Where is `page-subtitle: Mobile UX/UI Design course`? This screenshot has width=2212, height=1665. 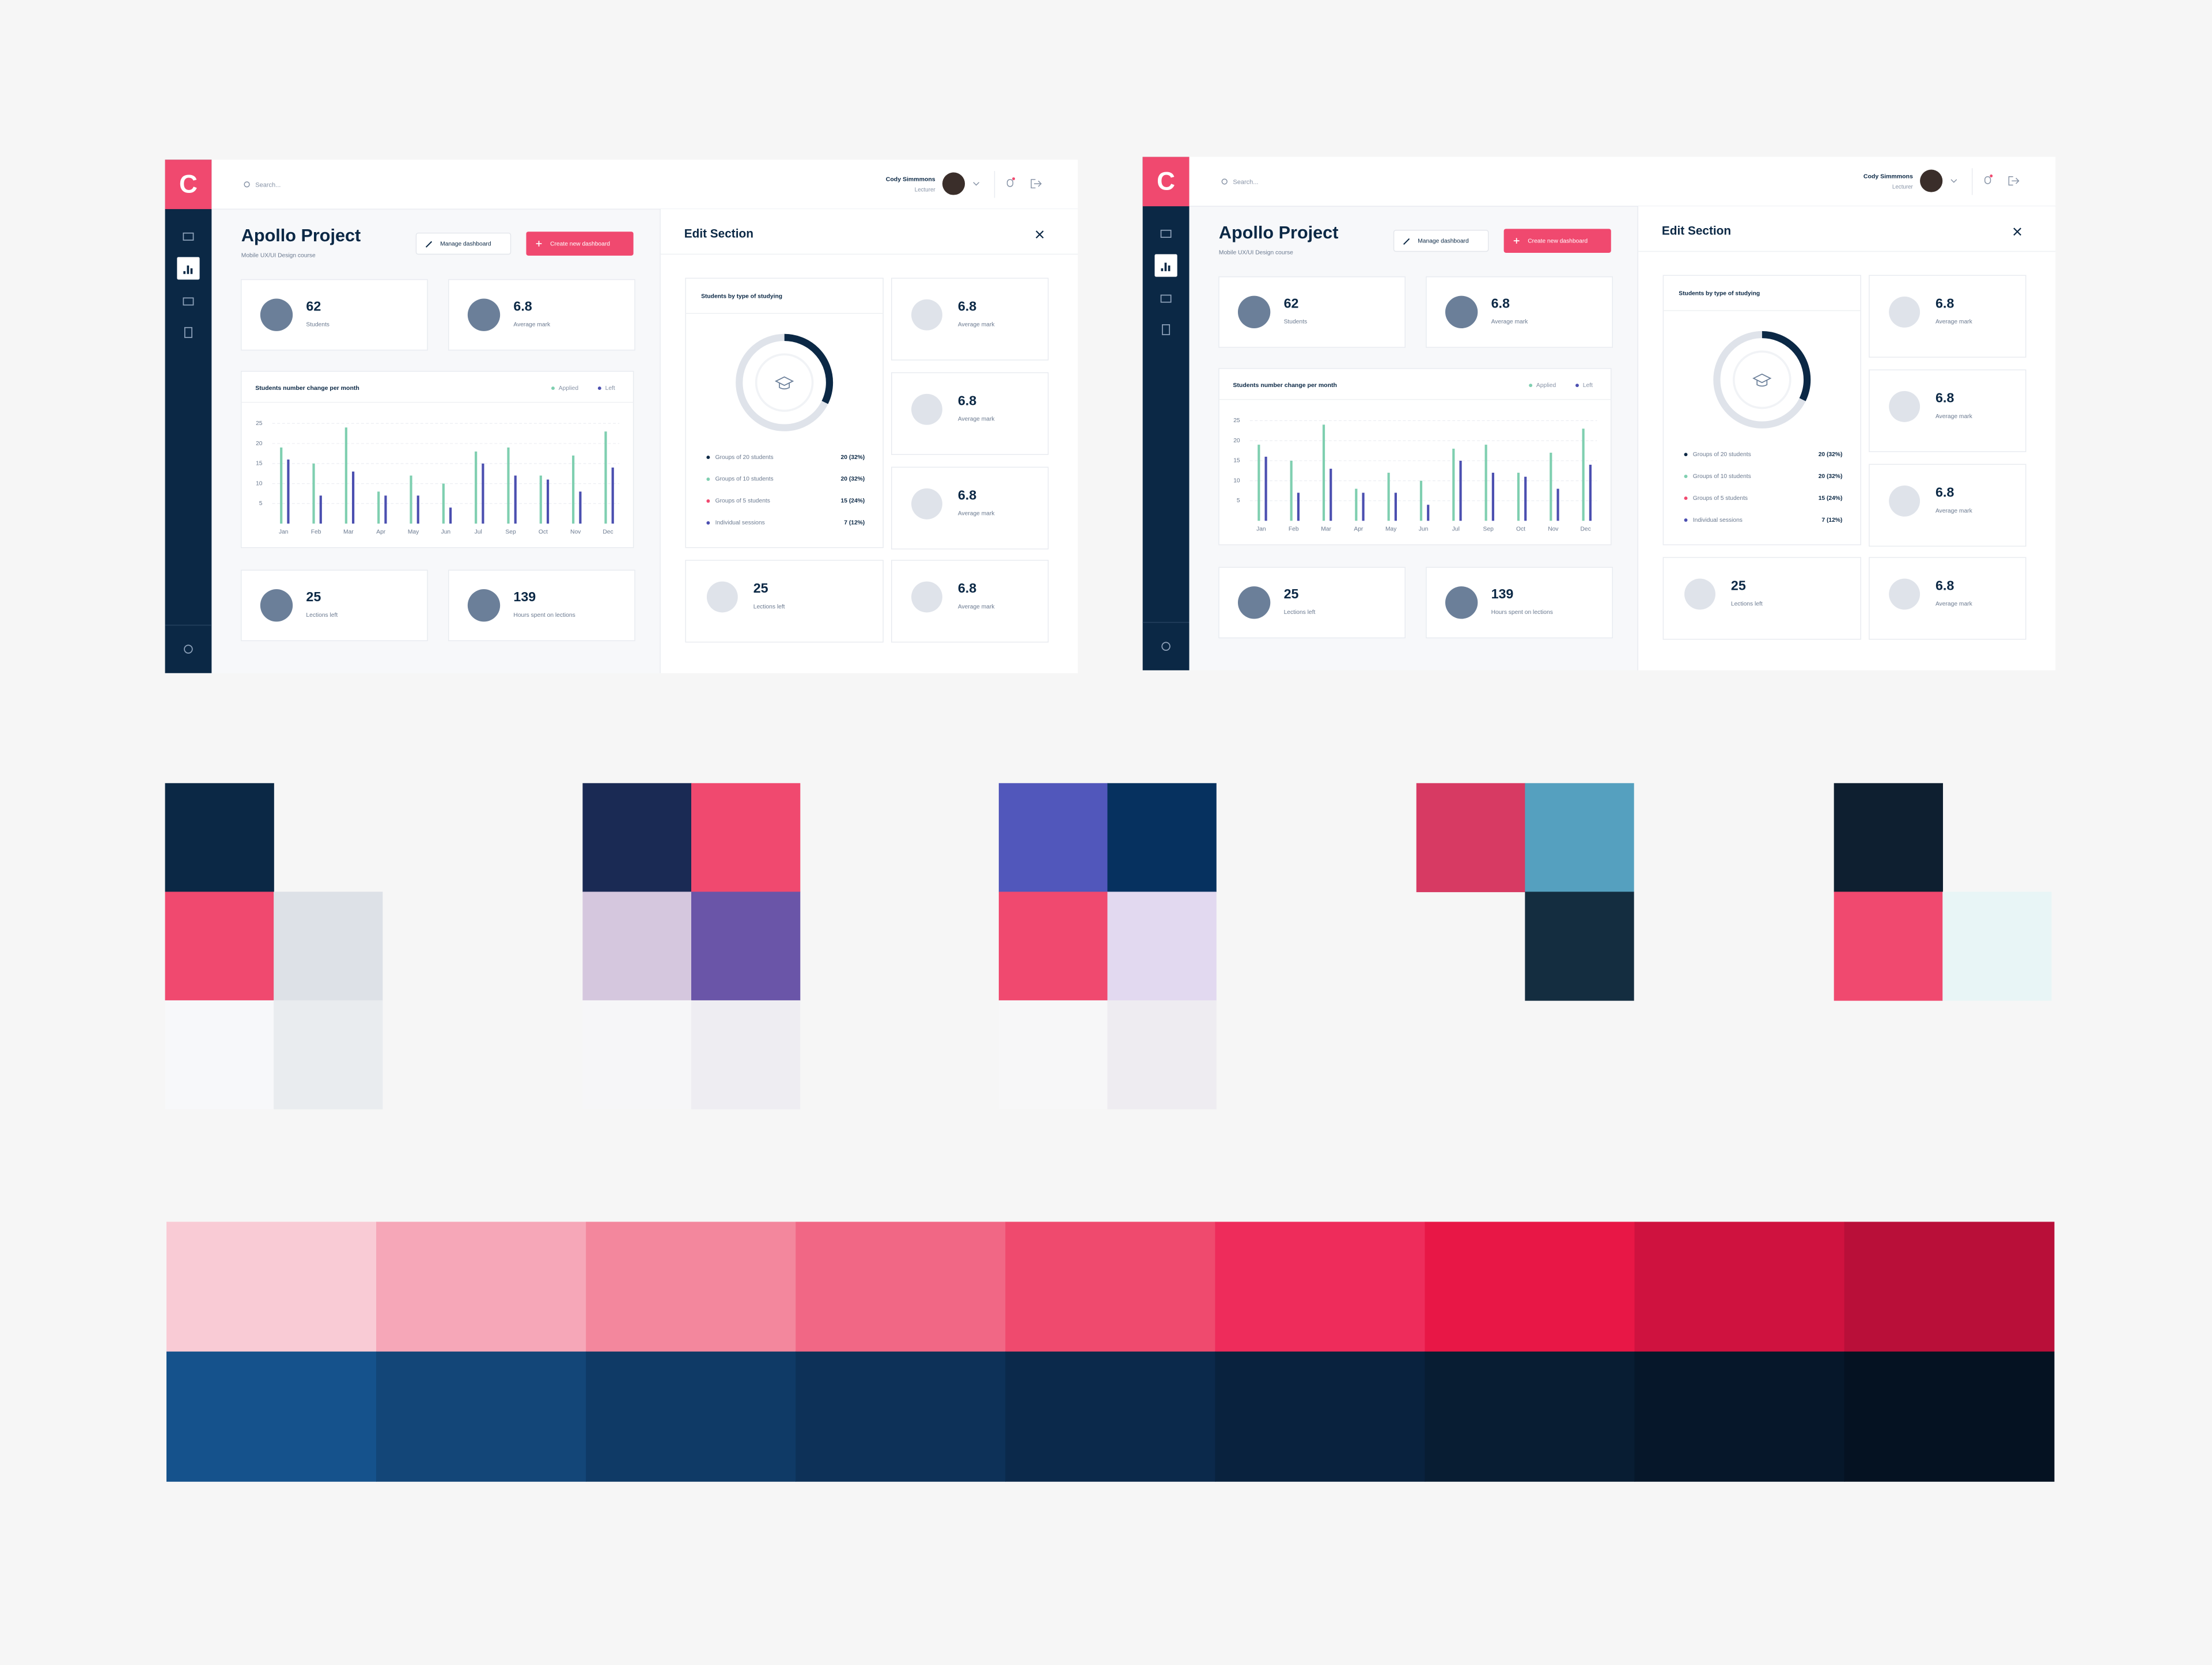
page-subtitle: Mobile UX/UI Design course is located at coordinates (278, 256).